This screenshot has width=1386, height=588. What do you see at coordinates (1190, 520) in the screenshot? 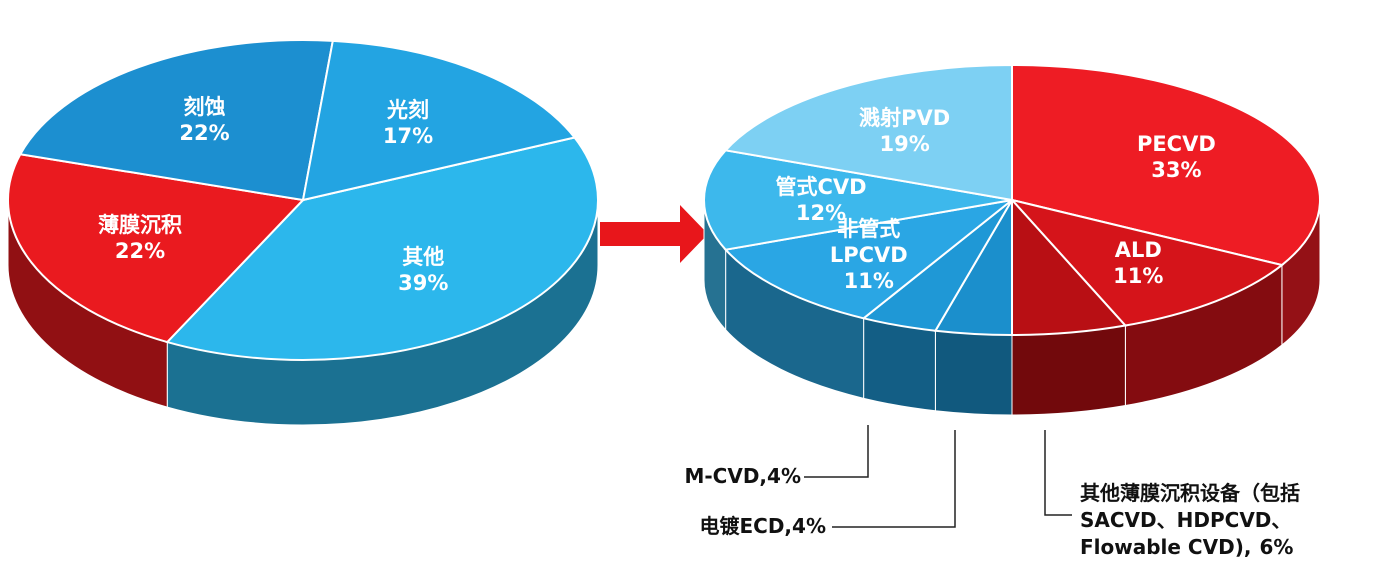
I see `slice-name: 其他薄膜沉积设备（包括SACVD、HDPCVD、Flowable CVD),` at bounding box center [1190, 520].